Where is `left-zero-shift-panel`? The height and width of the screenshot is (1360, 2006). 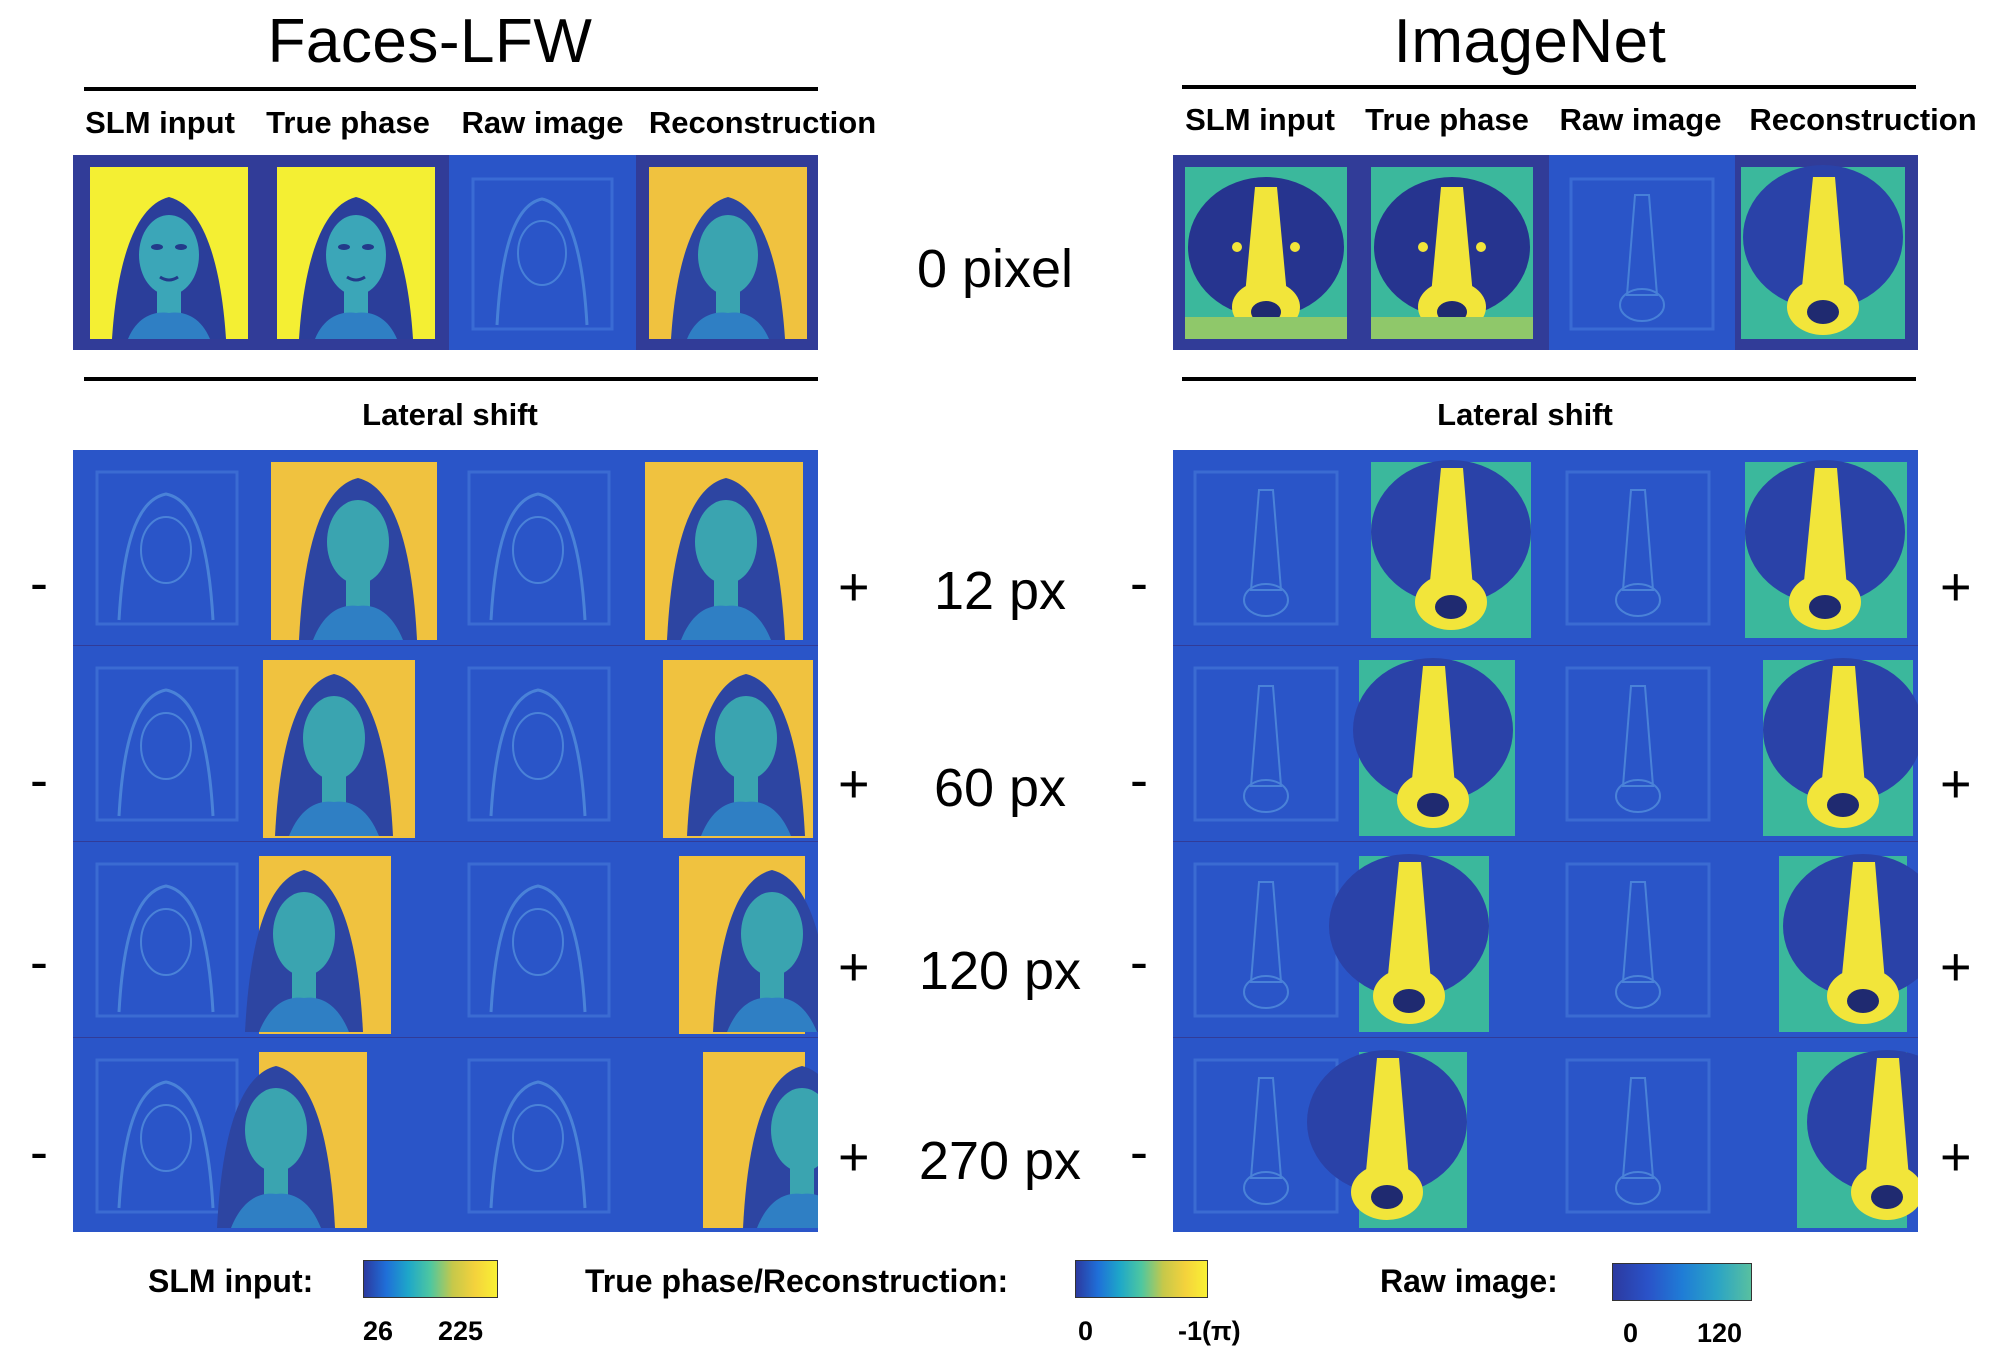 left-zero-shift-panel is located at coordinates (445, 252).